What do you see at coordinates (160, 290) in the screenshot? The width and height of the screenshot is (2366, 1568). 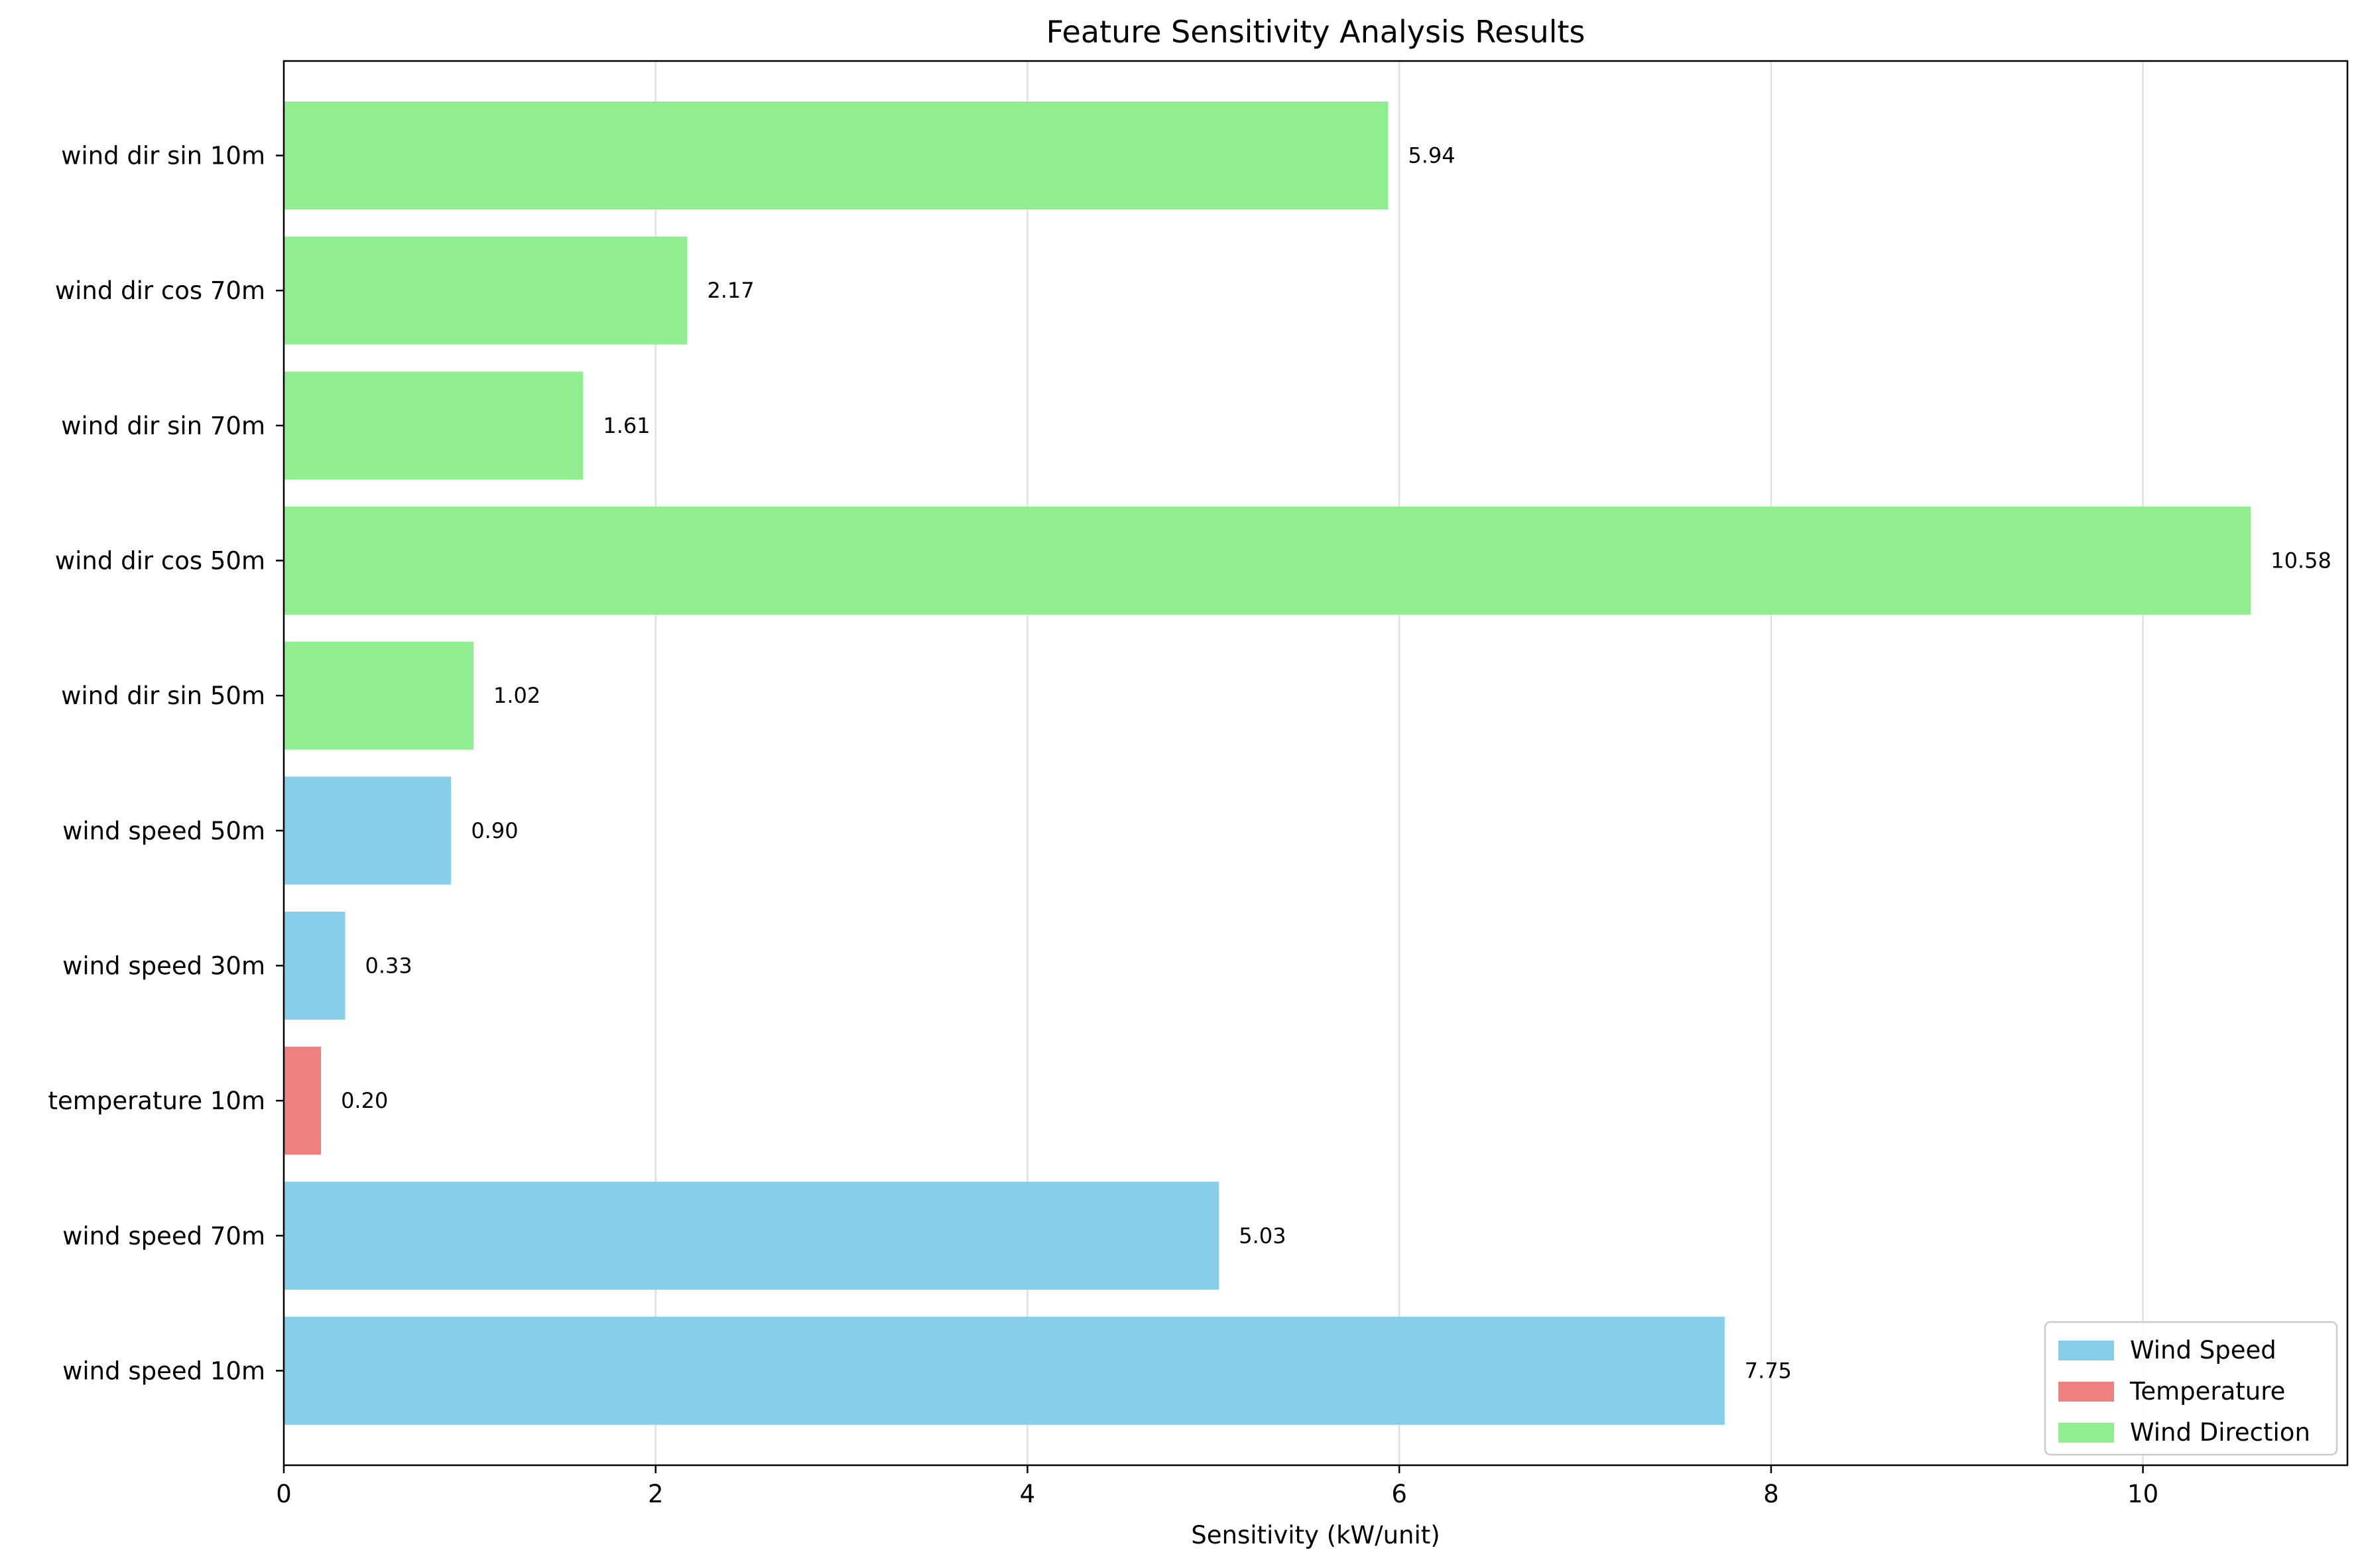 I see `y-tick-label: wind dir cos 70m` at bounding box center [160, 290].